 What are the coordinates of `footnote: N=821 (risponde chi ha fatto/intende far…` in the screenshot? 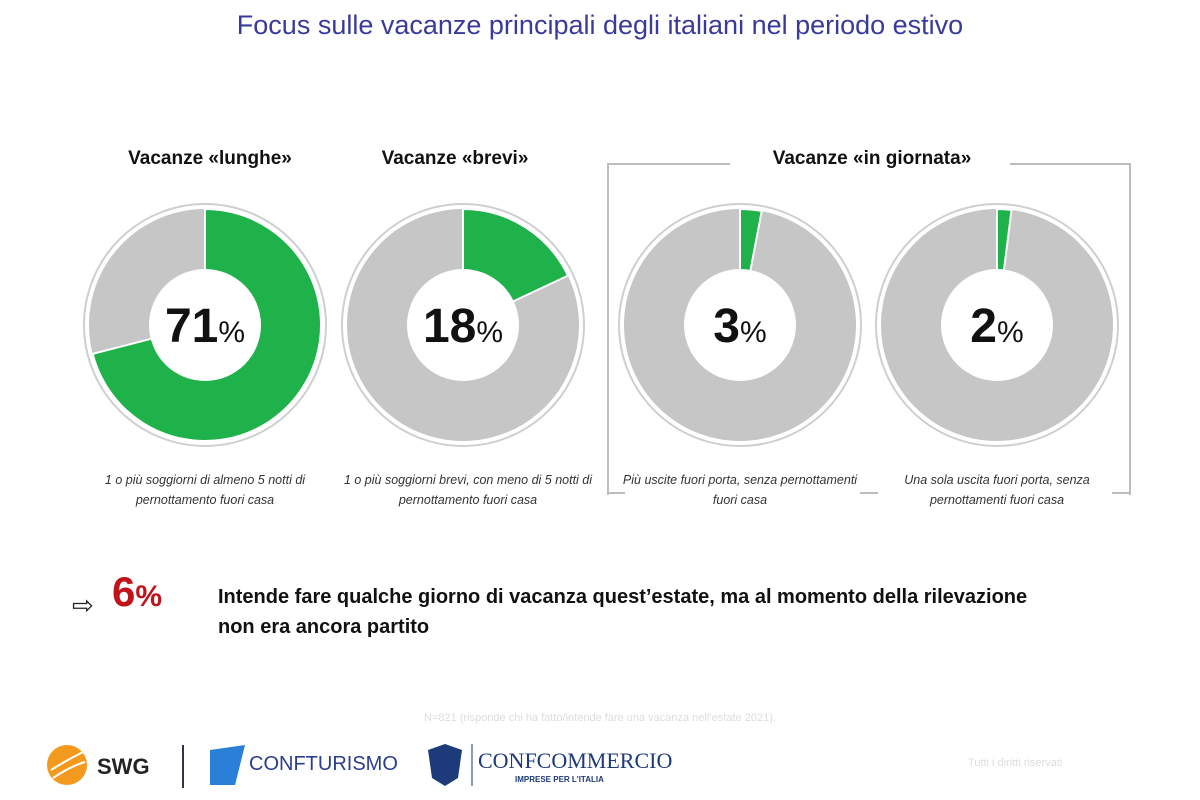 It's located at (600, 718).